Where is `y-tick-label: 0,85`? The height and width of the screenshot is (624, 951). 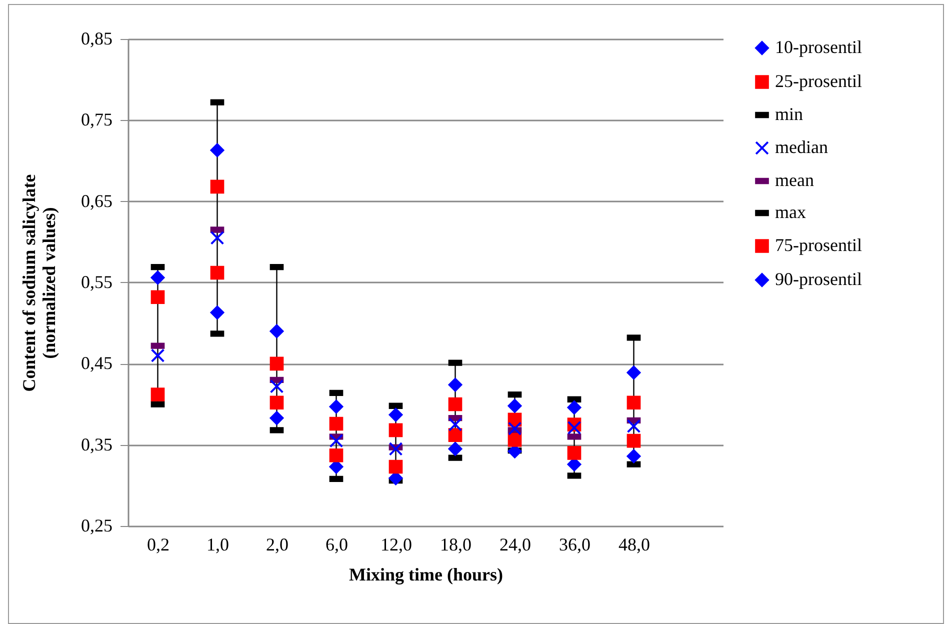 y-tick-label: 0,85 is located at coordinates (96, 38).